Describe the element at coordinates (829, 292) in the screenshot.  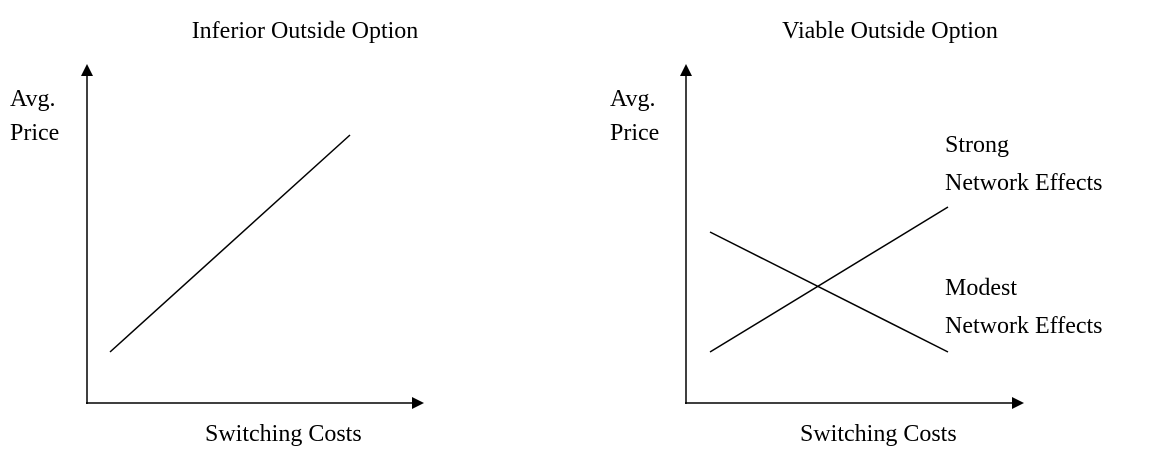
I see `modest-effects-line` at that location.